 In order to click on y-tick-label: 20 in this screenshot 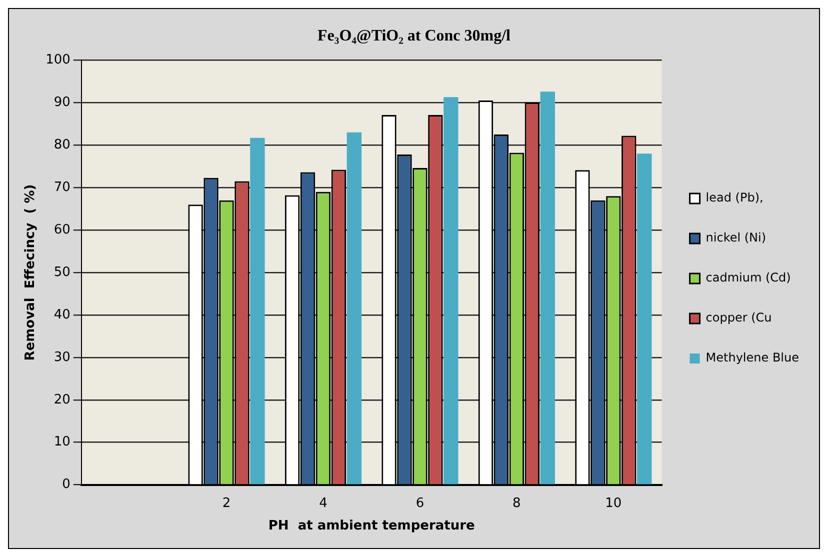, I will do `click(62, 400)`.